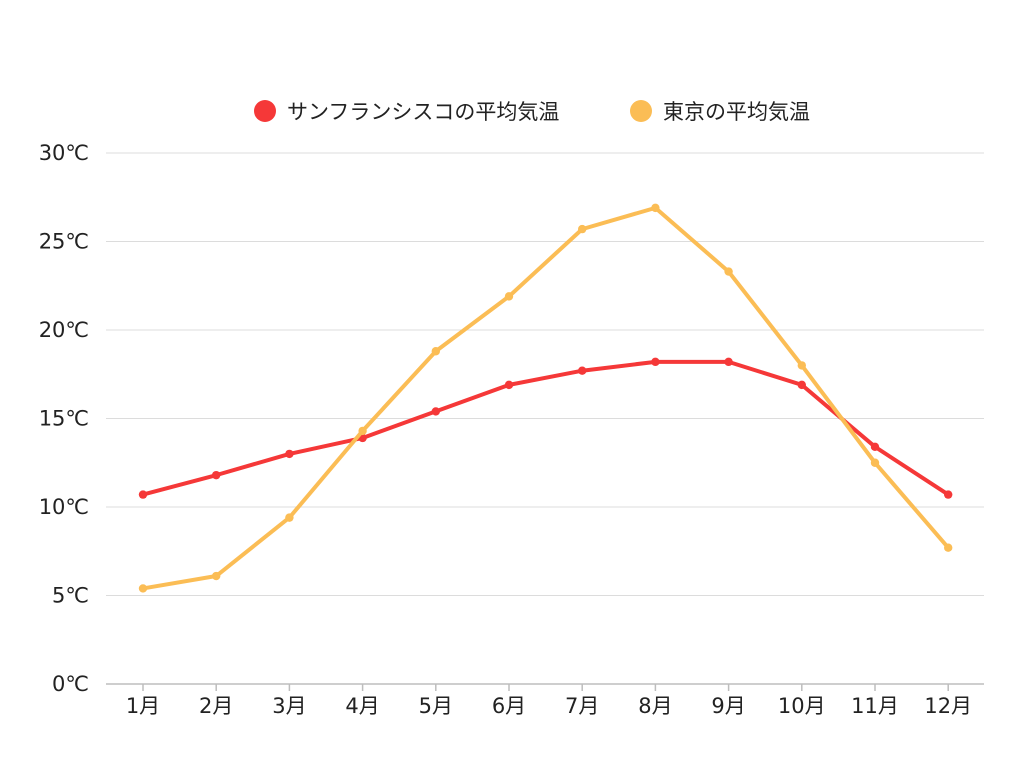 The width and height of the screenshot is (1024, 768). I want to click on x-tick-label: 6月, so click(509, 706).